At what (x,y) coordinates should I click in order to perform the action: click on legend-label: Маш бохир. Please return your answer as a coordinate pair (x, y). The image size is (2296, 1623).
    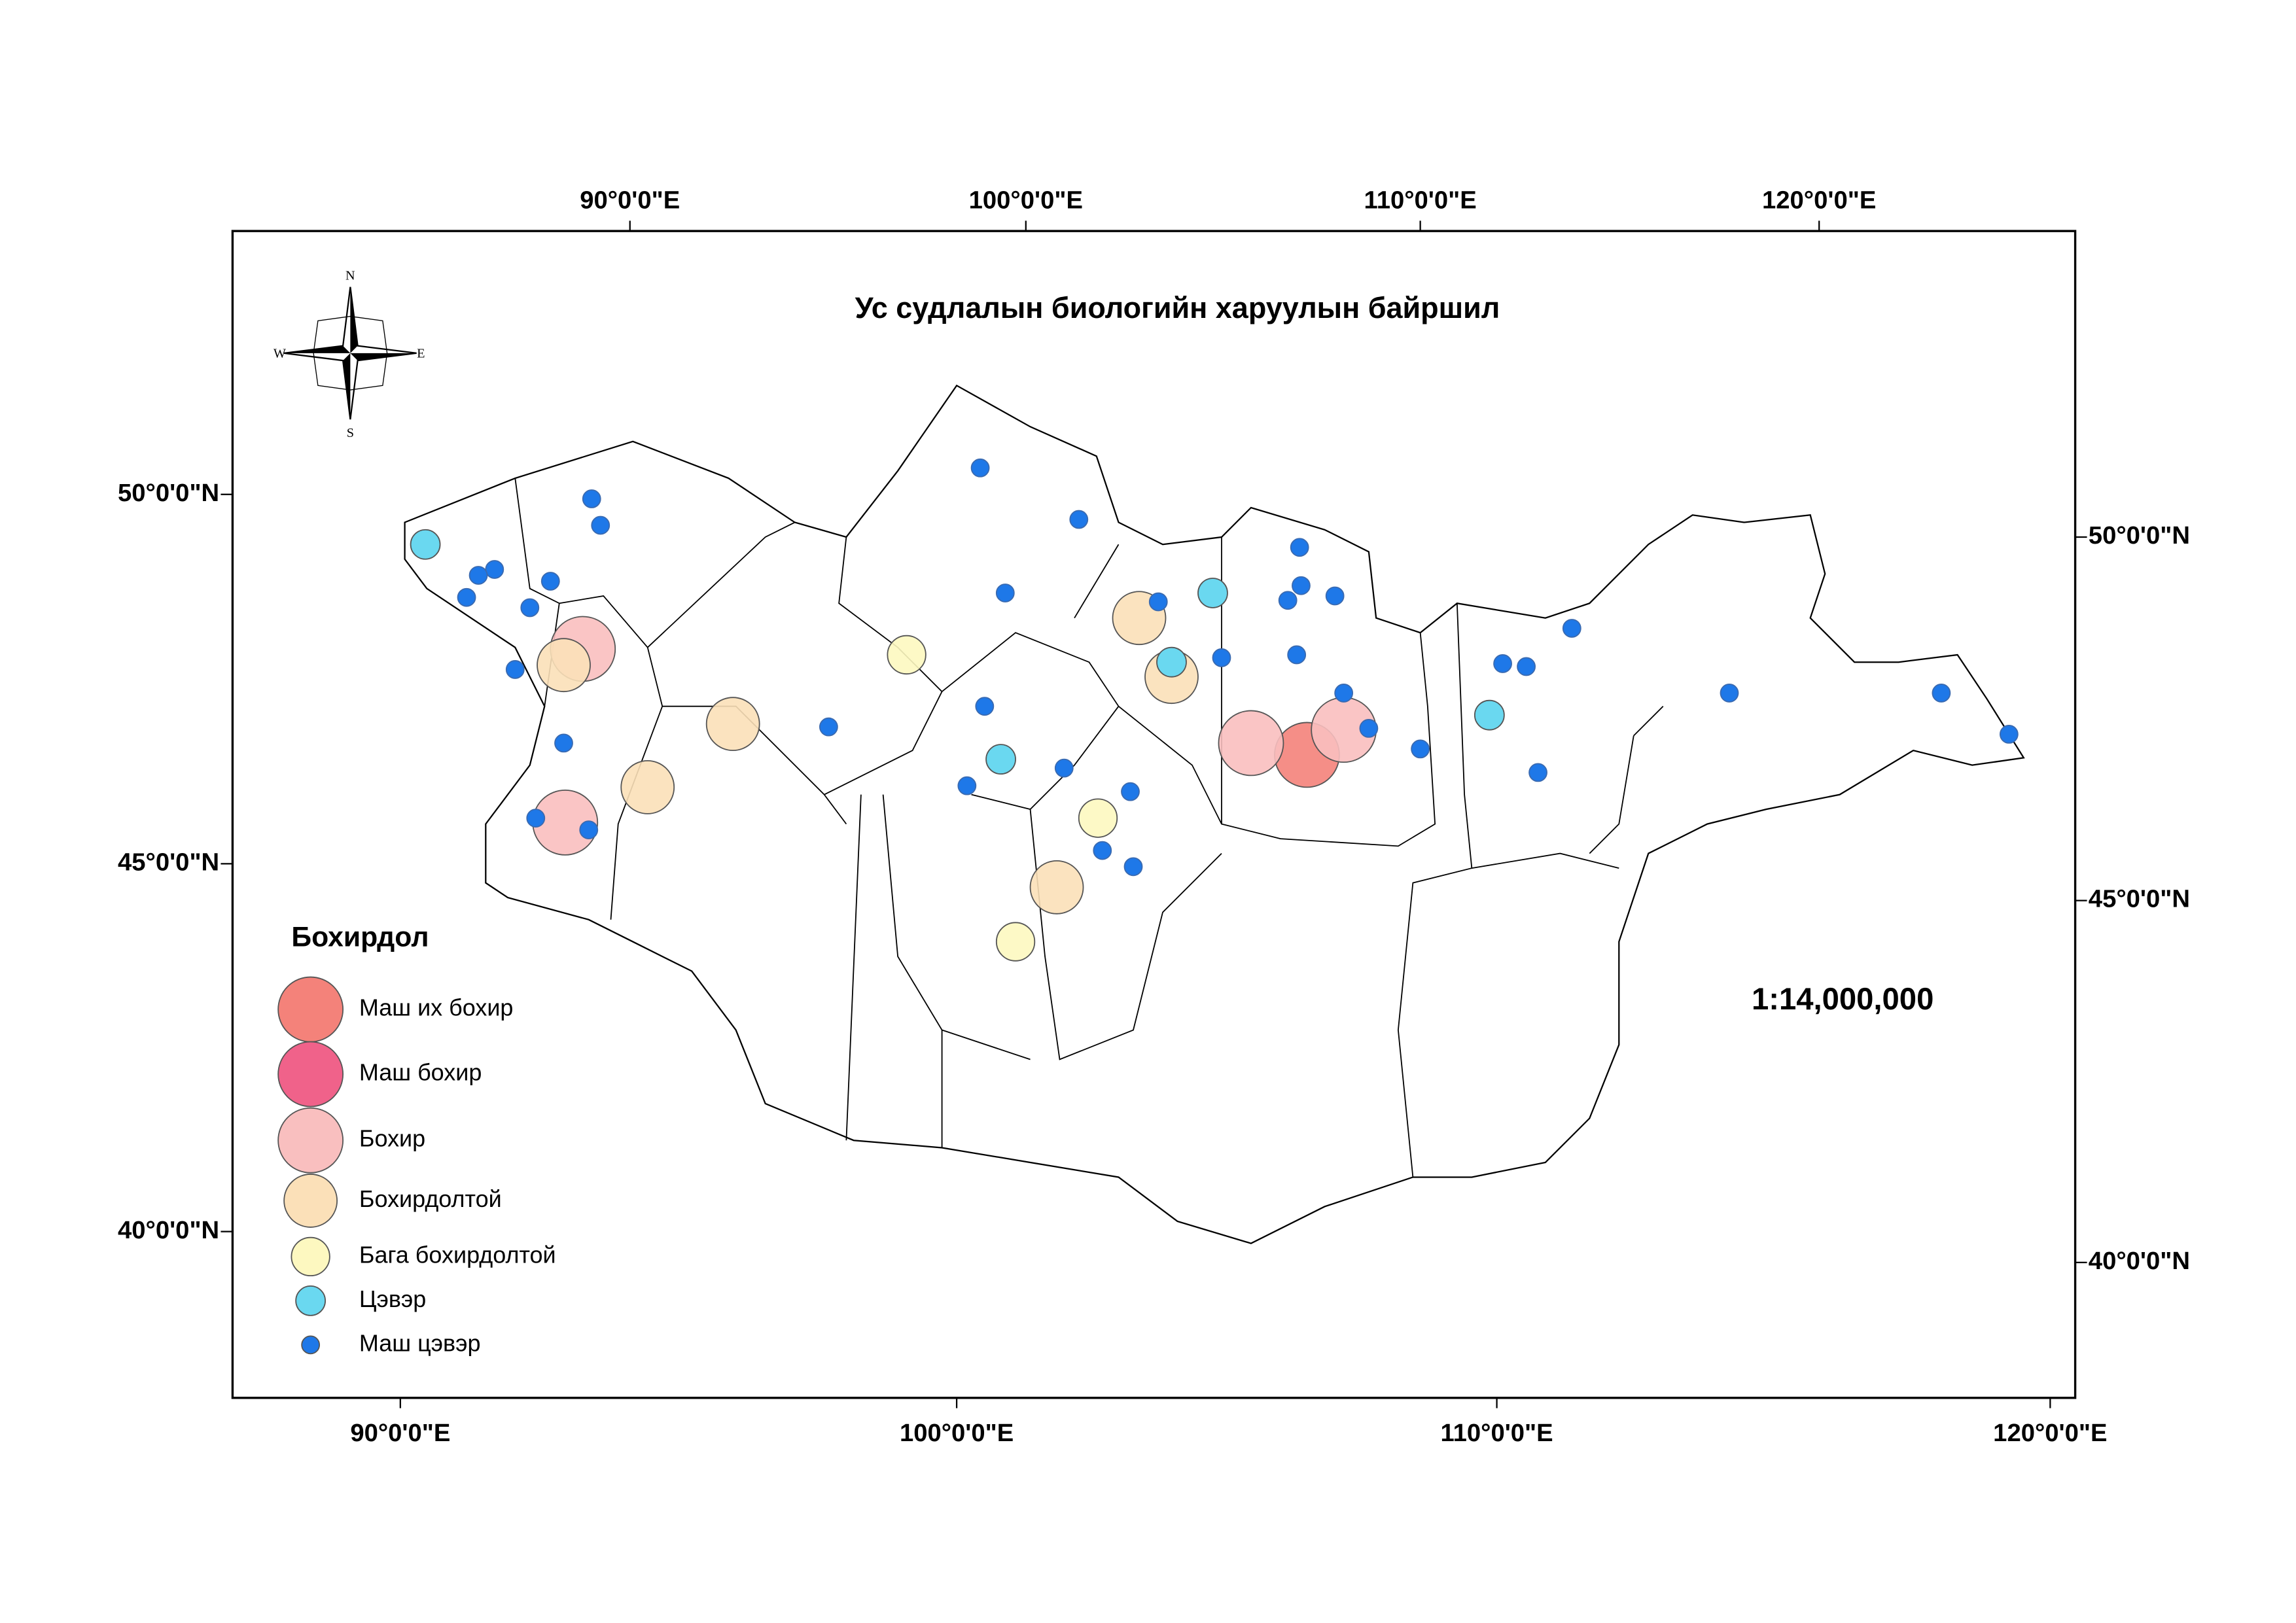
    Looking at the image, I should click on (421, 1073).